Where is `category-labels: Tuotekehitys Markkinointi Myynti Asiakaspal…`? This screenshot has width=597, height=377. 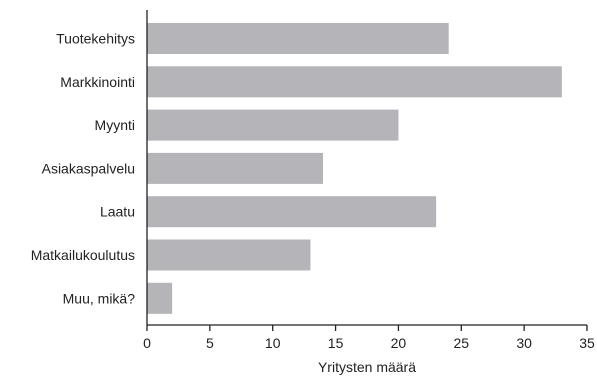
category-labels: Tuotekehitys Markkinointi Myynti Asiakaspal… is located at coordinates (83, 169).